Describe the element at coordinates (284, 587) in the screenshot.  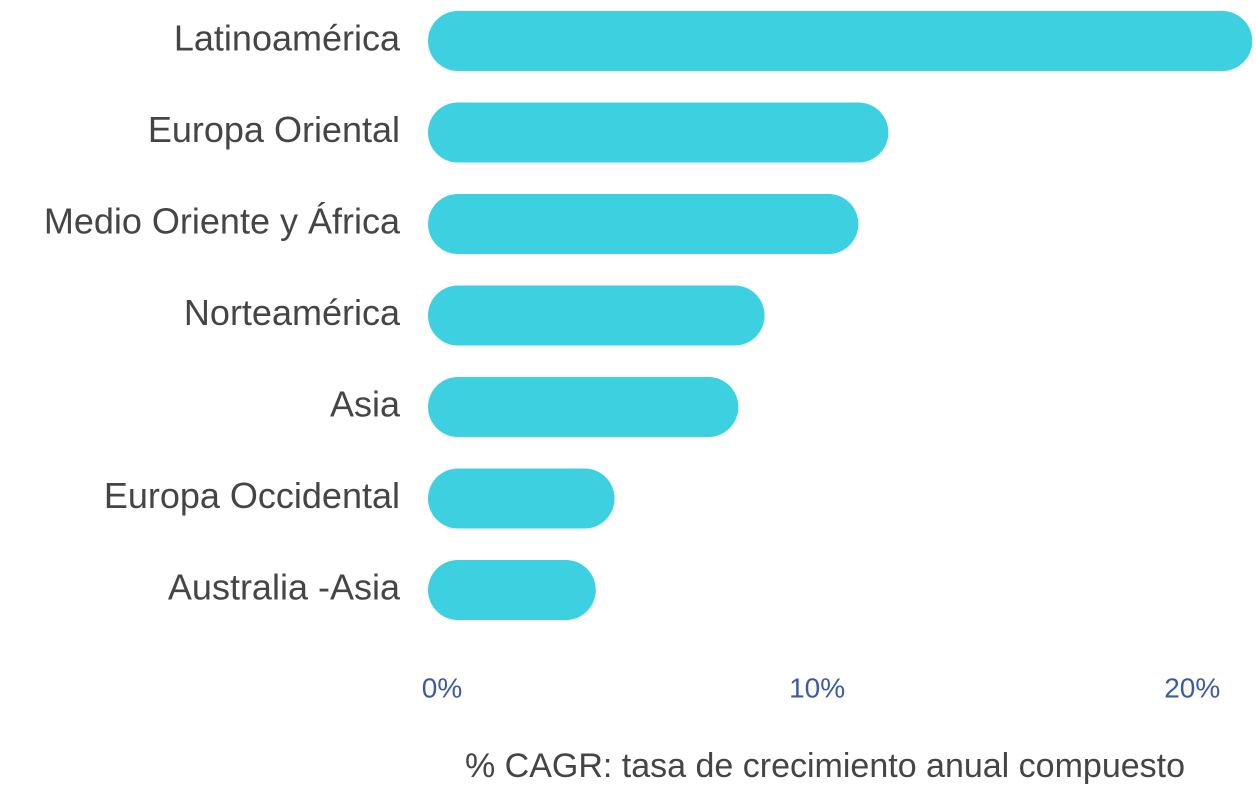
I see `y-tick-label: Australia -Asia` at that location.